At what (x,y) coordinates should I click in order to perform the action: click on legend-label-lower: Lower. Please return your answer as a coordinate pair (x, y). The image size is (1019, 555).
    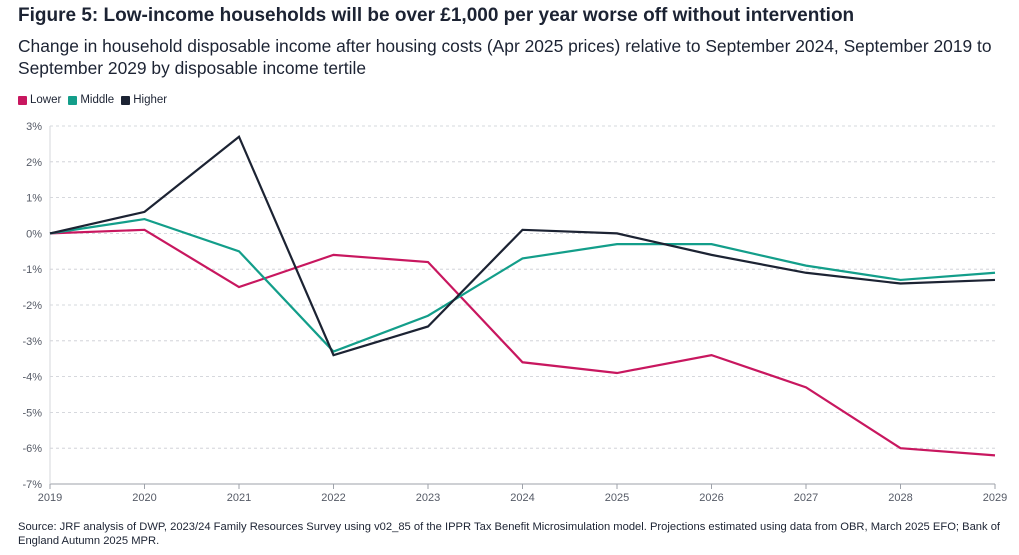
    Looking at the image, I should click on (46, 100).